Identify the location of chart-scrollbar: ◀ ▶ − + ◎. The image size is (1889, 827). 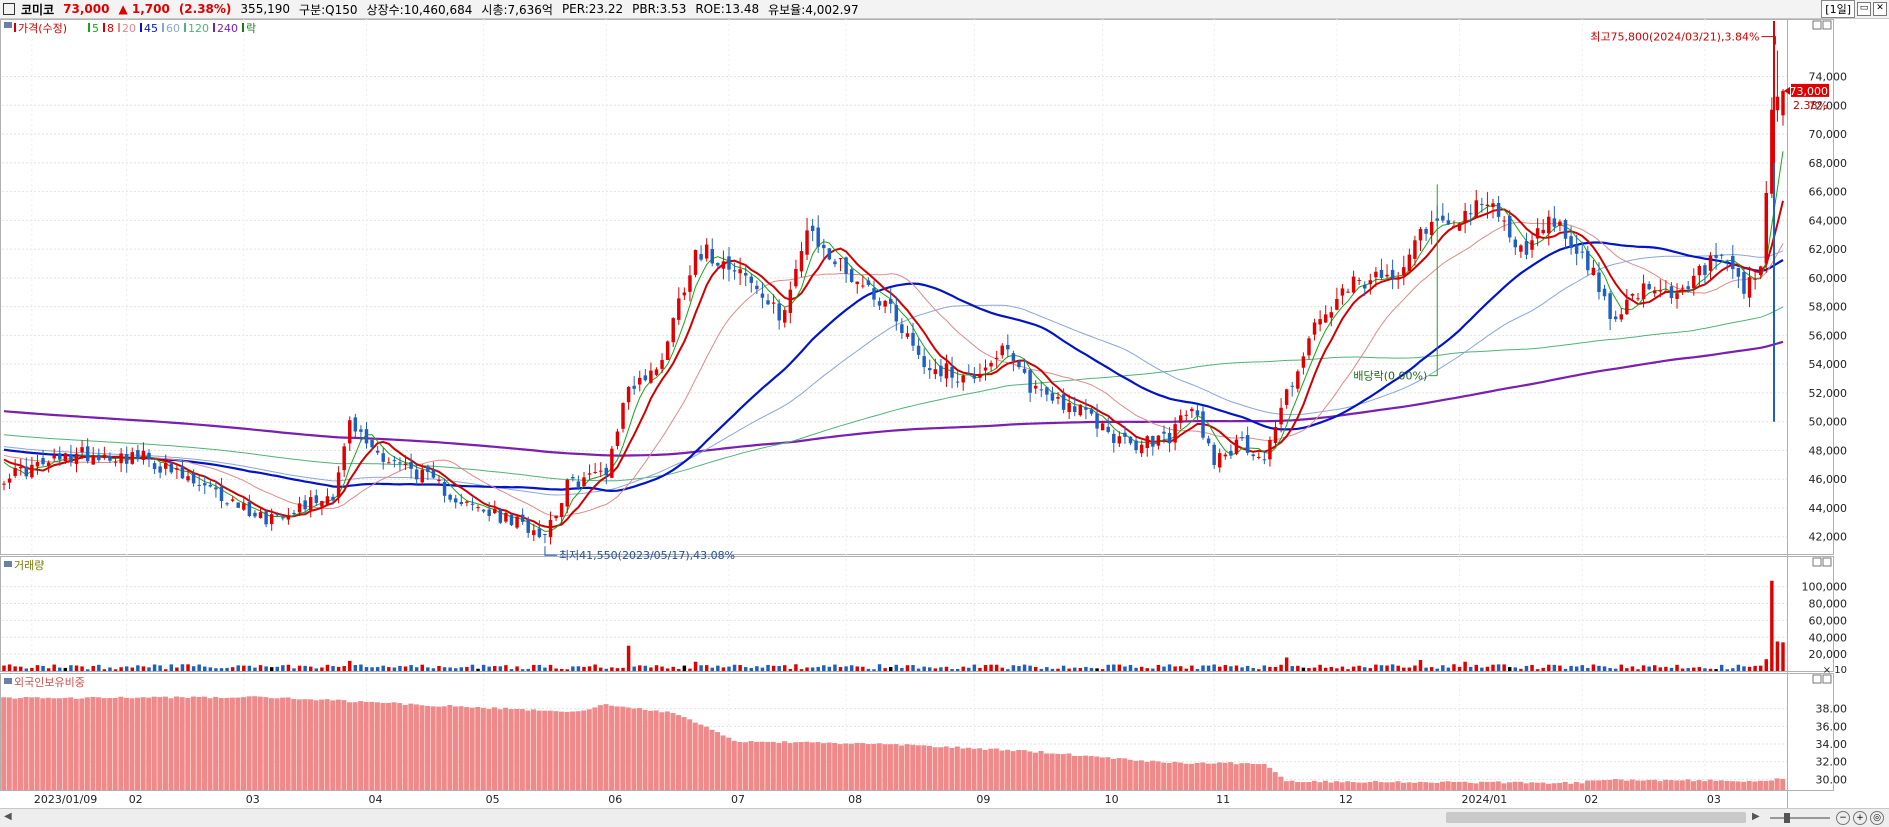
(944, 817).